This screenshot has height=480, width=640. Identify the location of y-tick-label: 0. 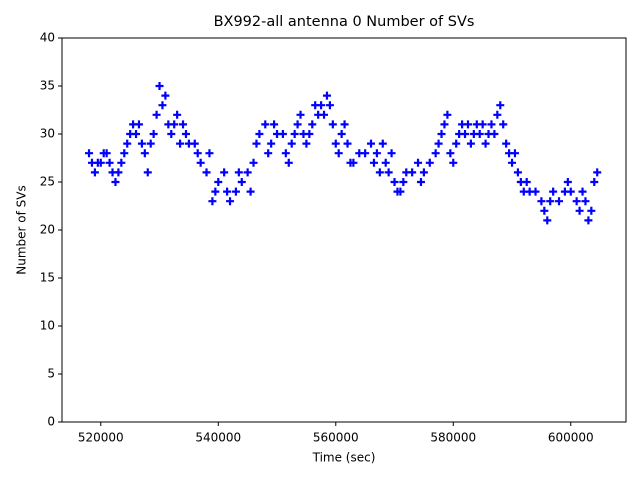
(51, 422).